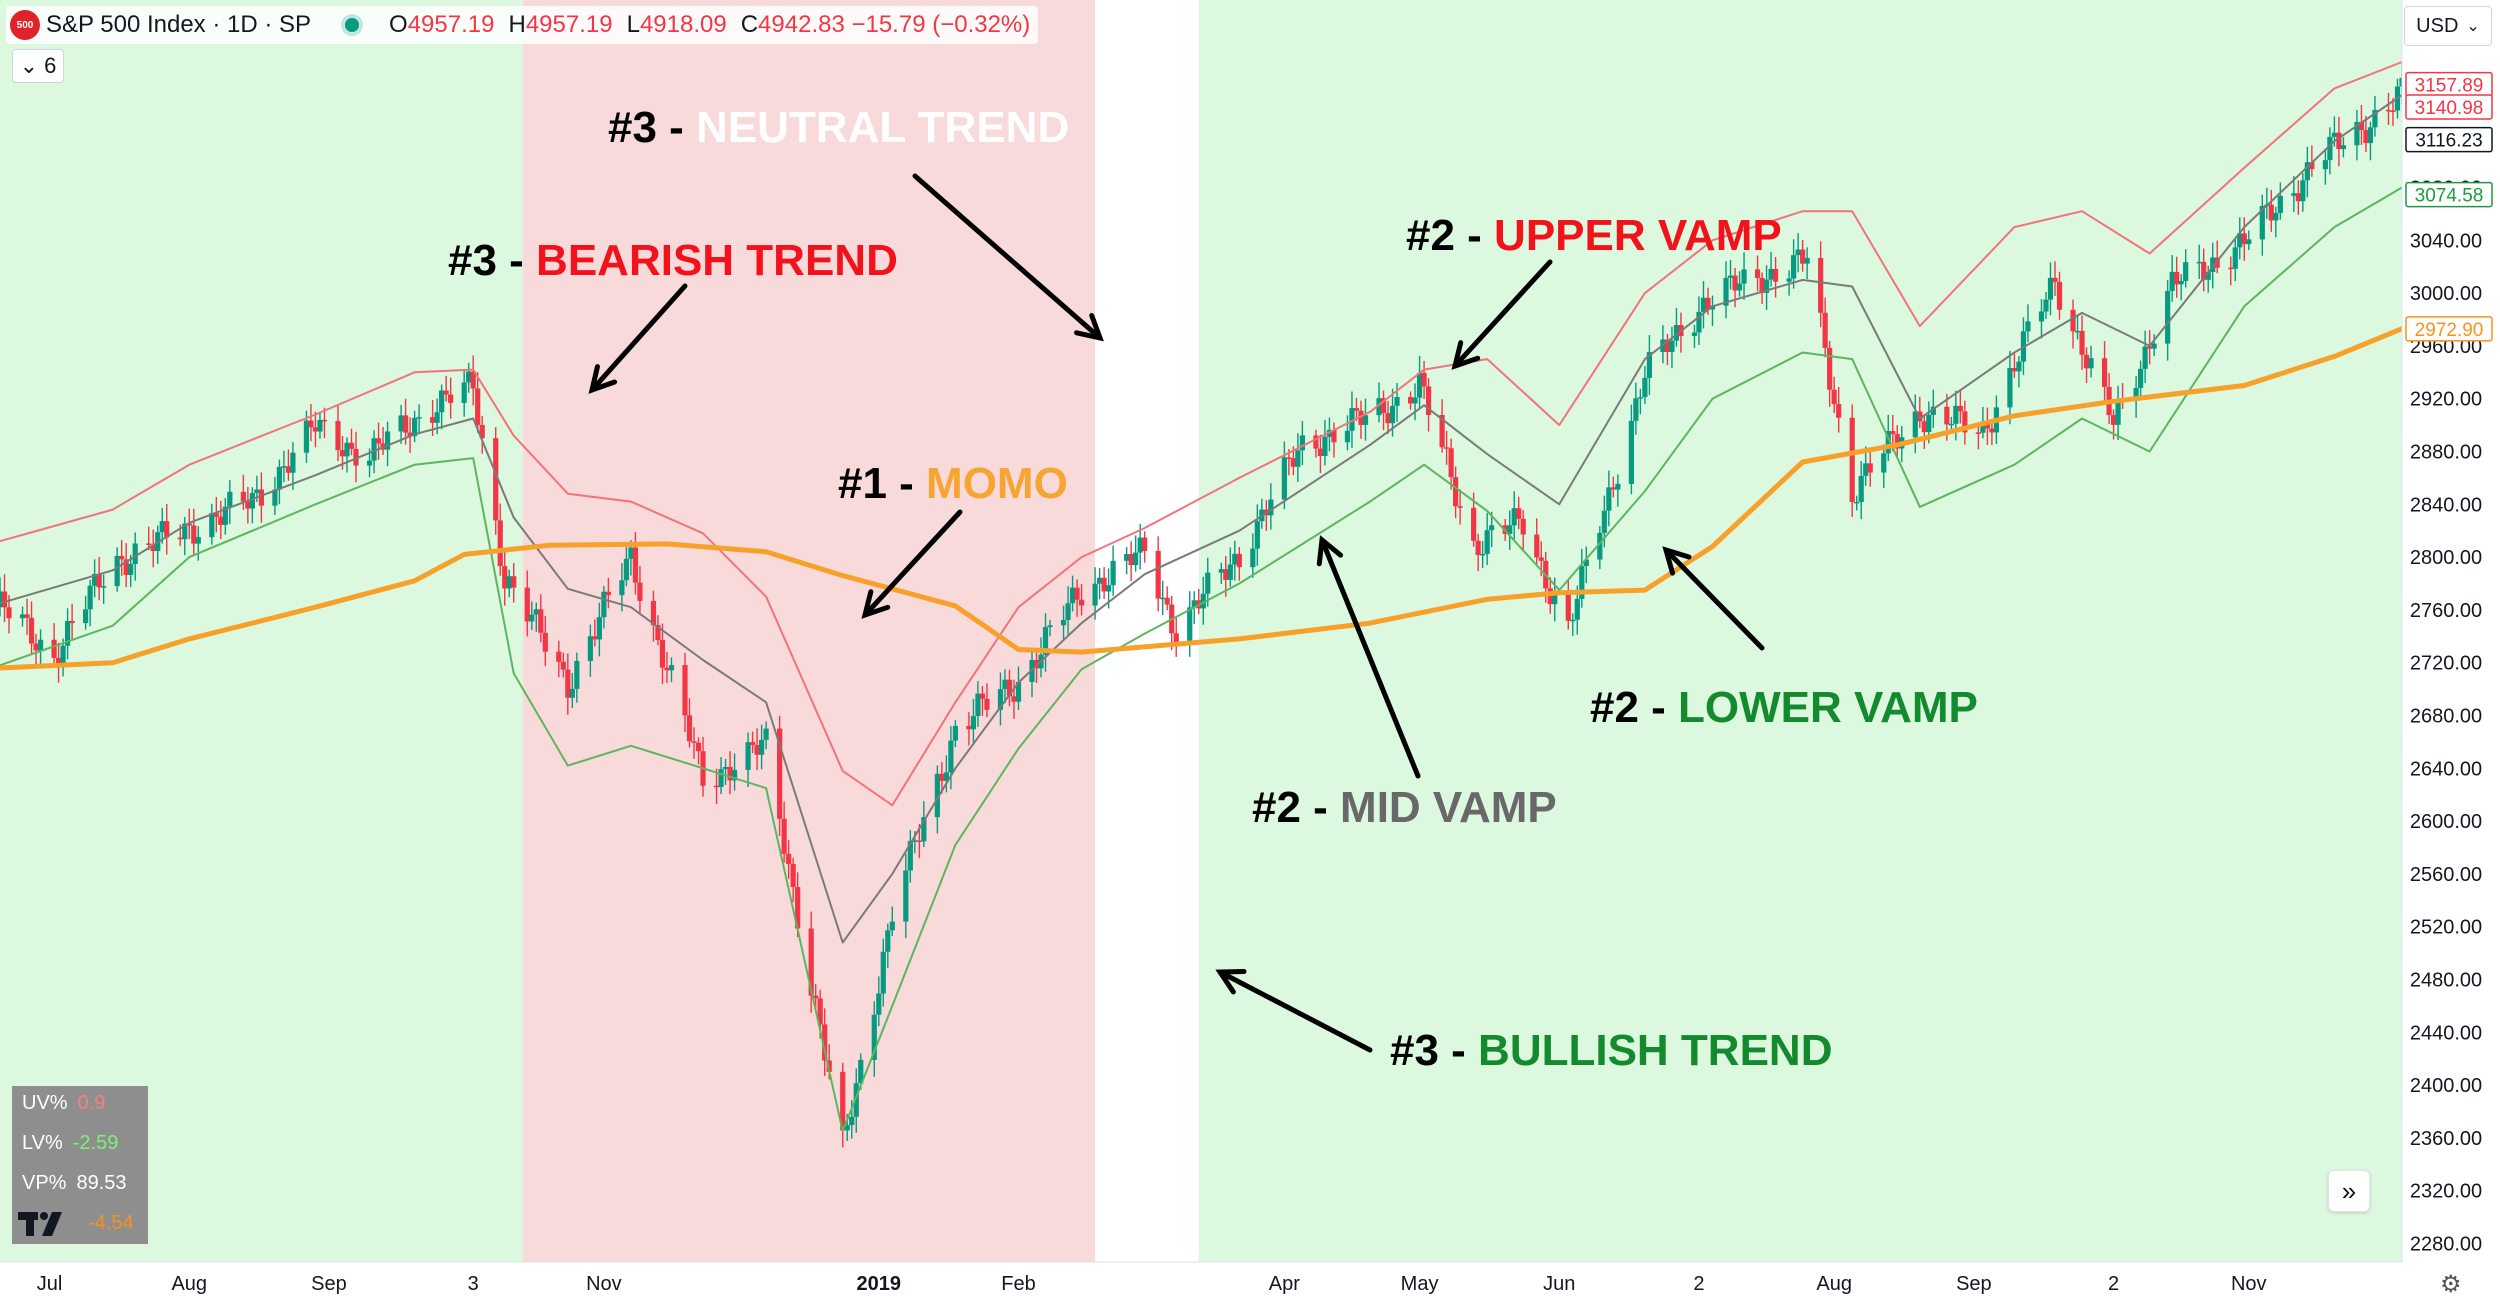  I want to click on price-tick-label: 2800.00, so click(2446, 558).